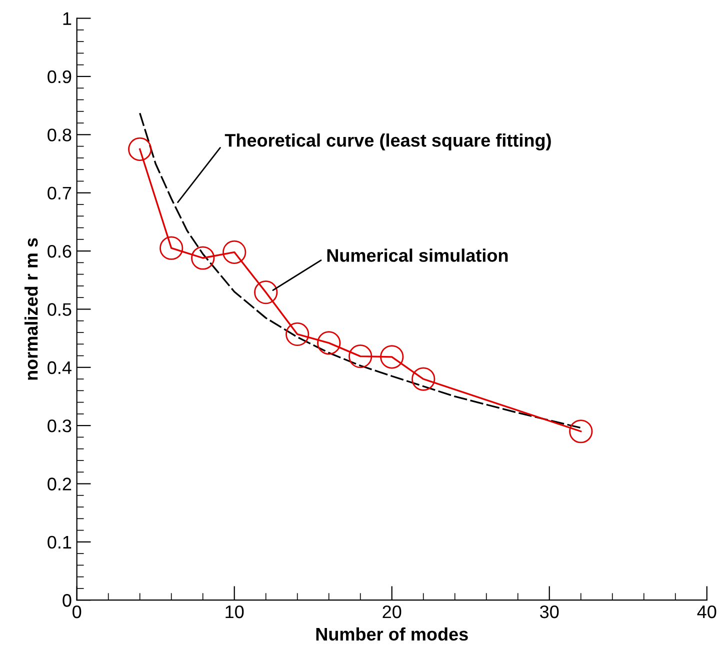 The height and width of the screenshot is (653, 725). What do you see at coordinates (67, 18) in the screenshot?
I see `y-tick-label: 1` at bounding box center [67, 18].